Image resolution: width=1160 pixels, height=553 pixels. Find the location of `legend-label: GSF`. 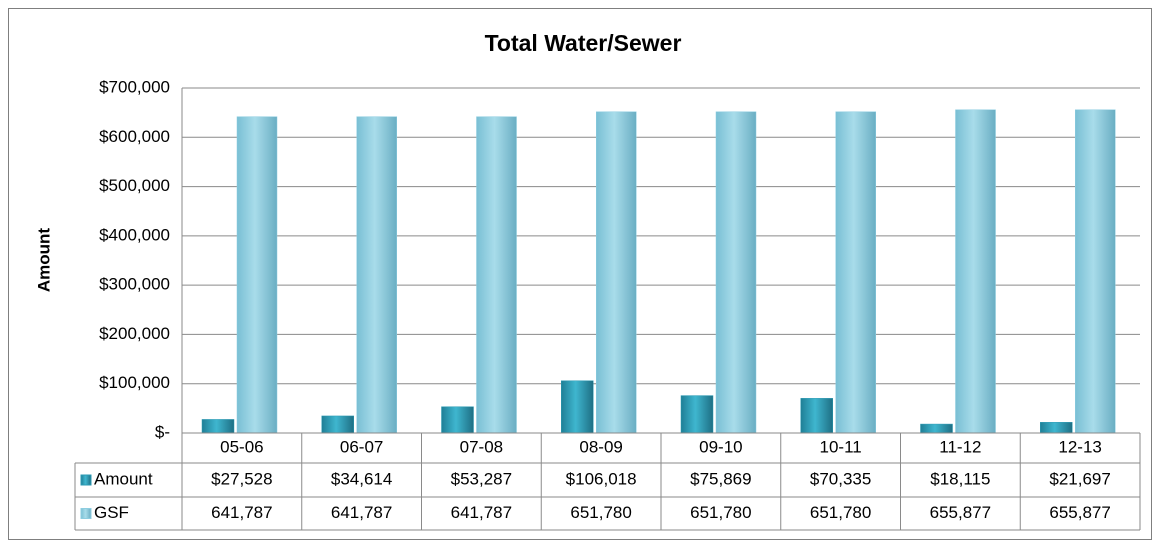

legend-label: GSF is located at coordinates (111, 512).